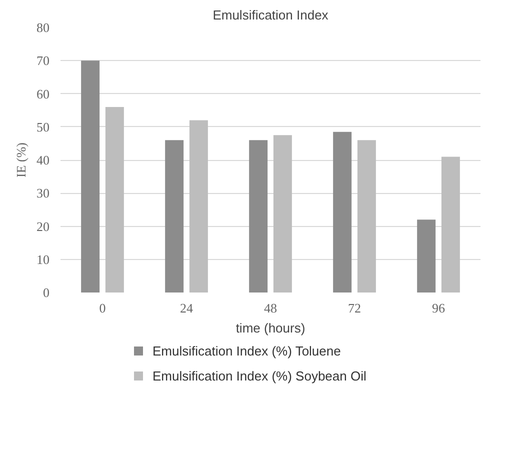 This screenshot has height=454, width=523. Describe the element at coordinates (43, 259) in the screenshot. I see `y-tick-label: 10` at that location.